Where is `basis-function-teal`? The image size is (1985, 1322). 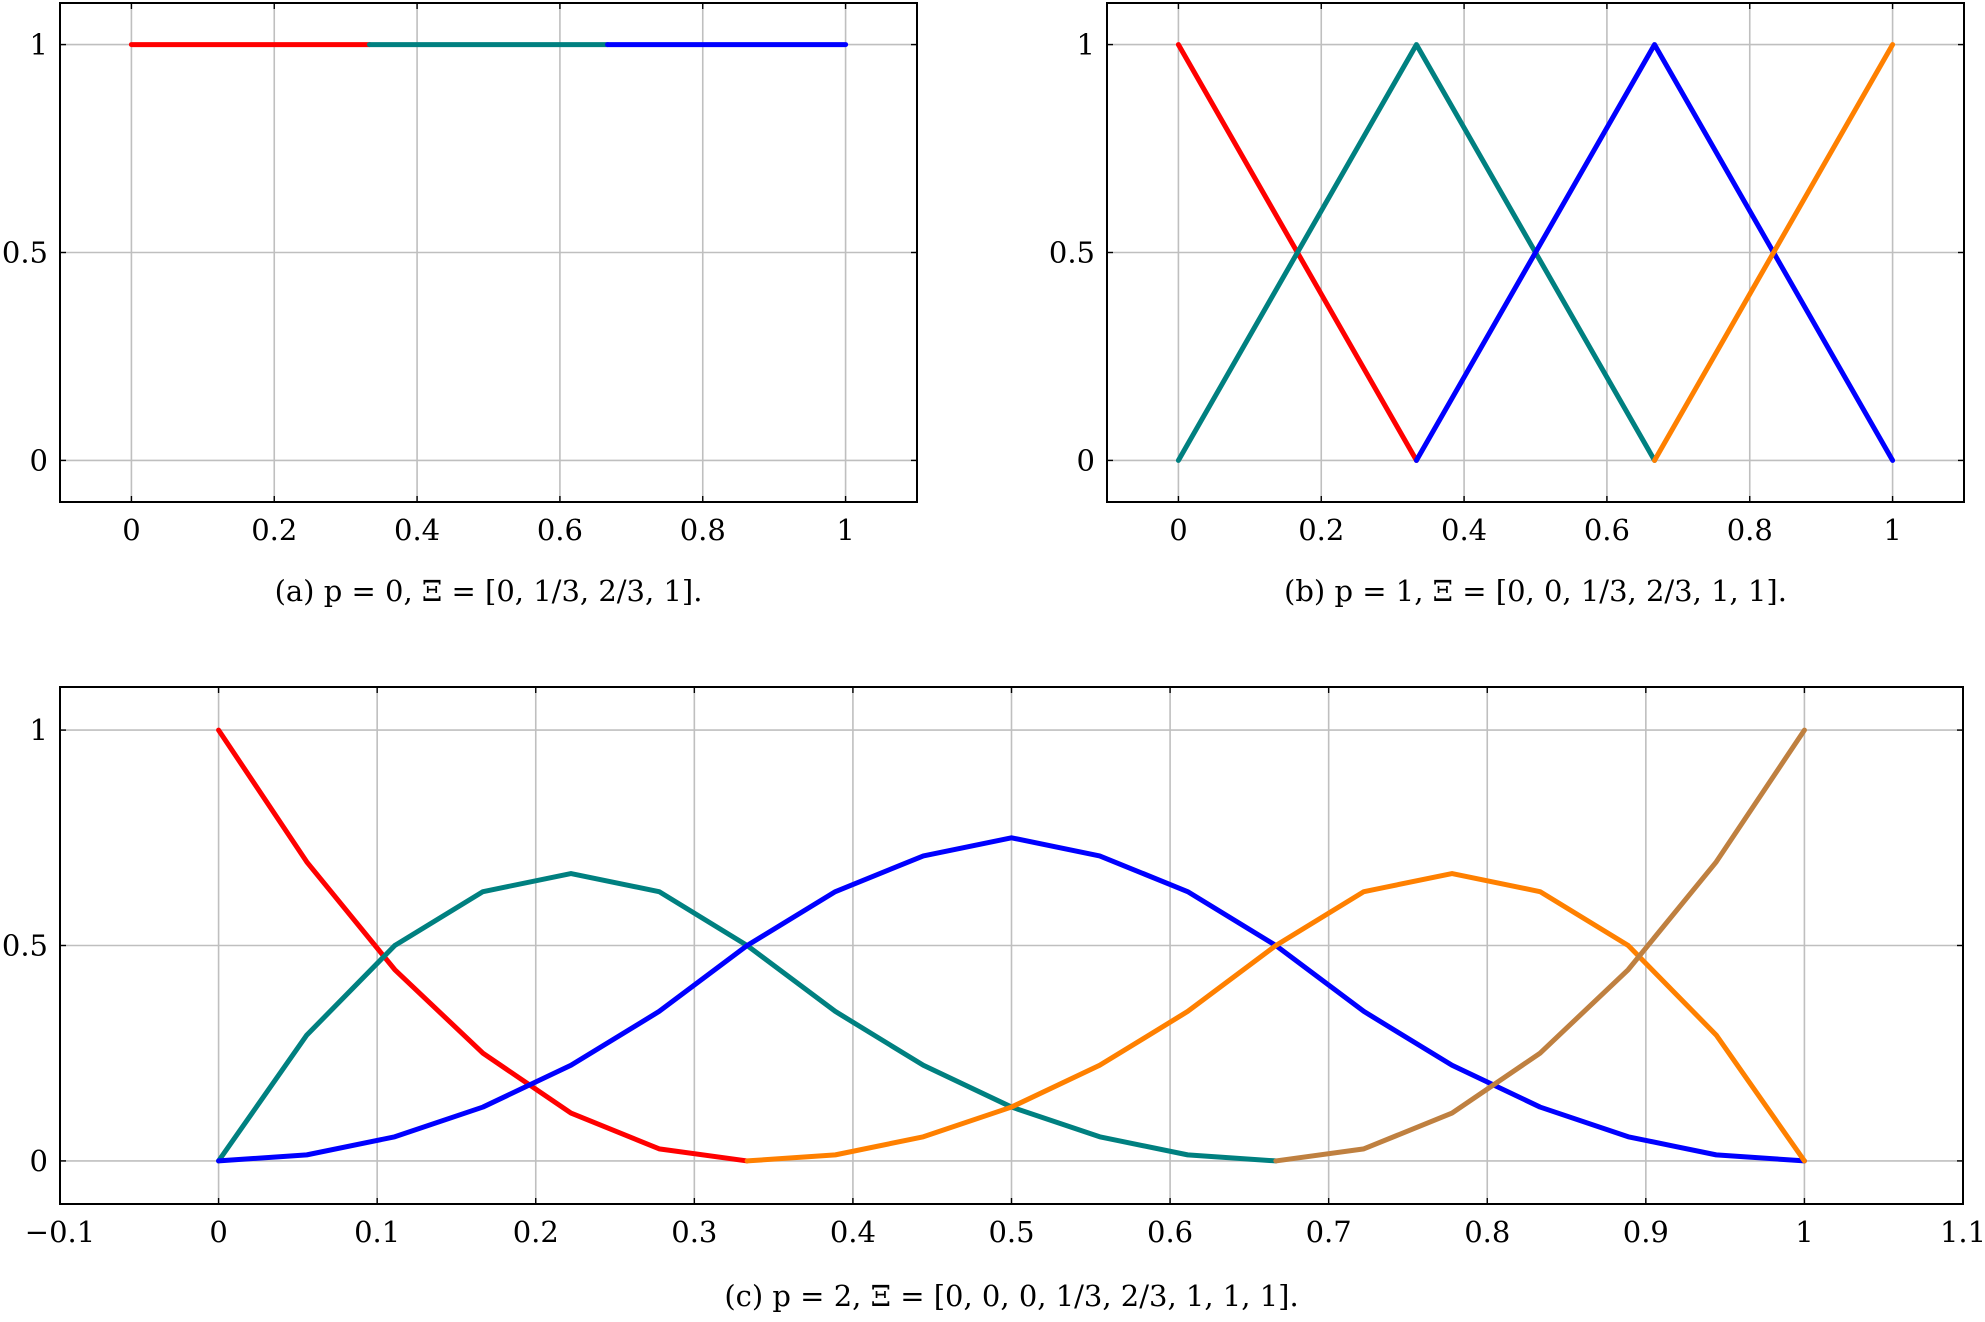
basis-function-teal is located at coordinates (1416, 252).